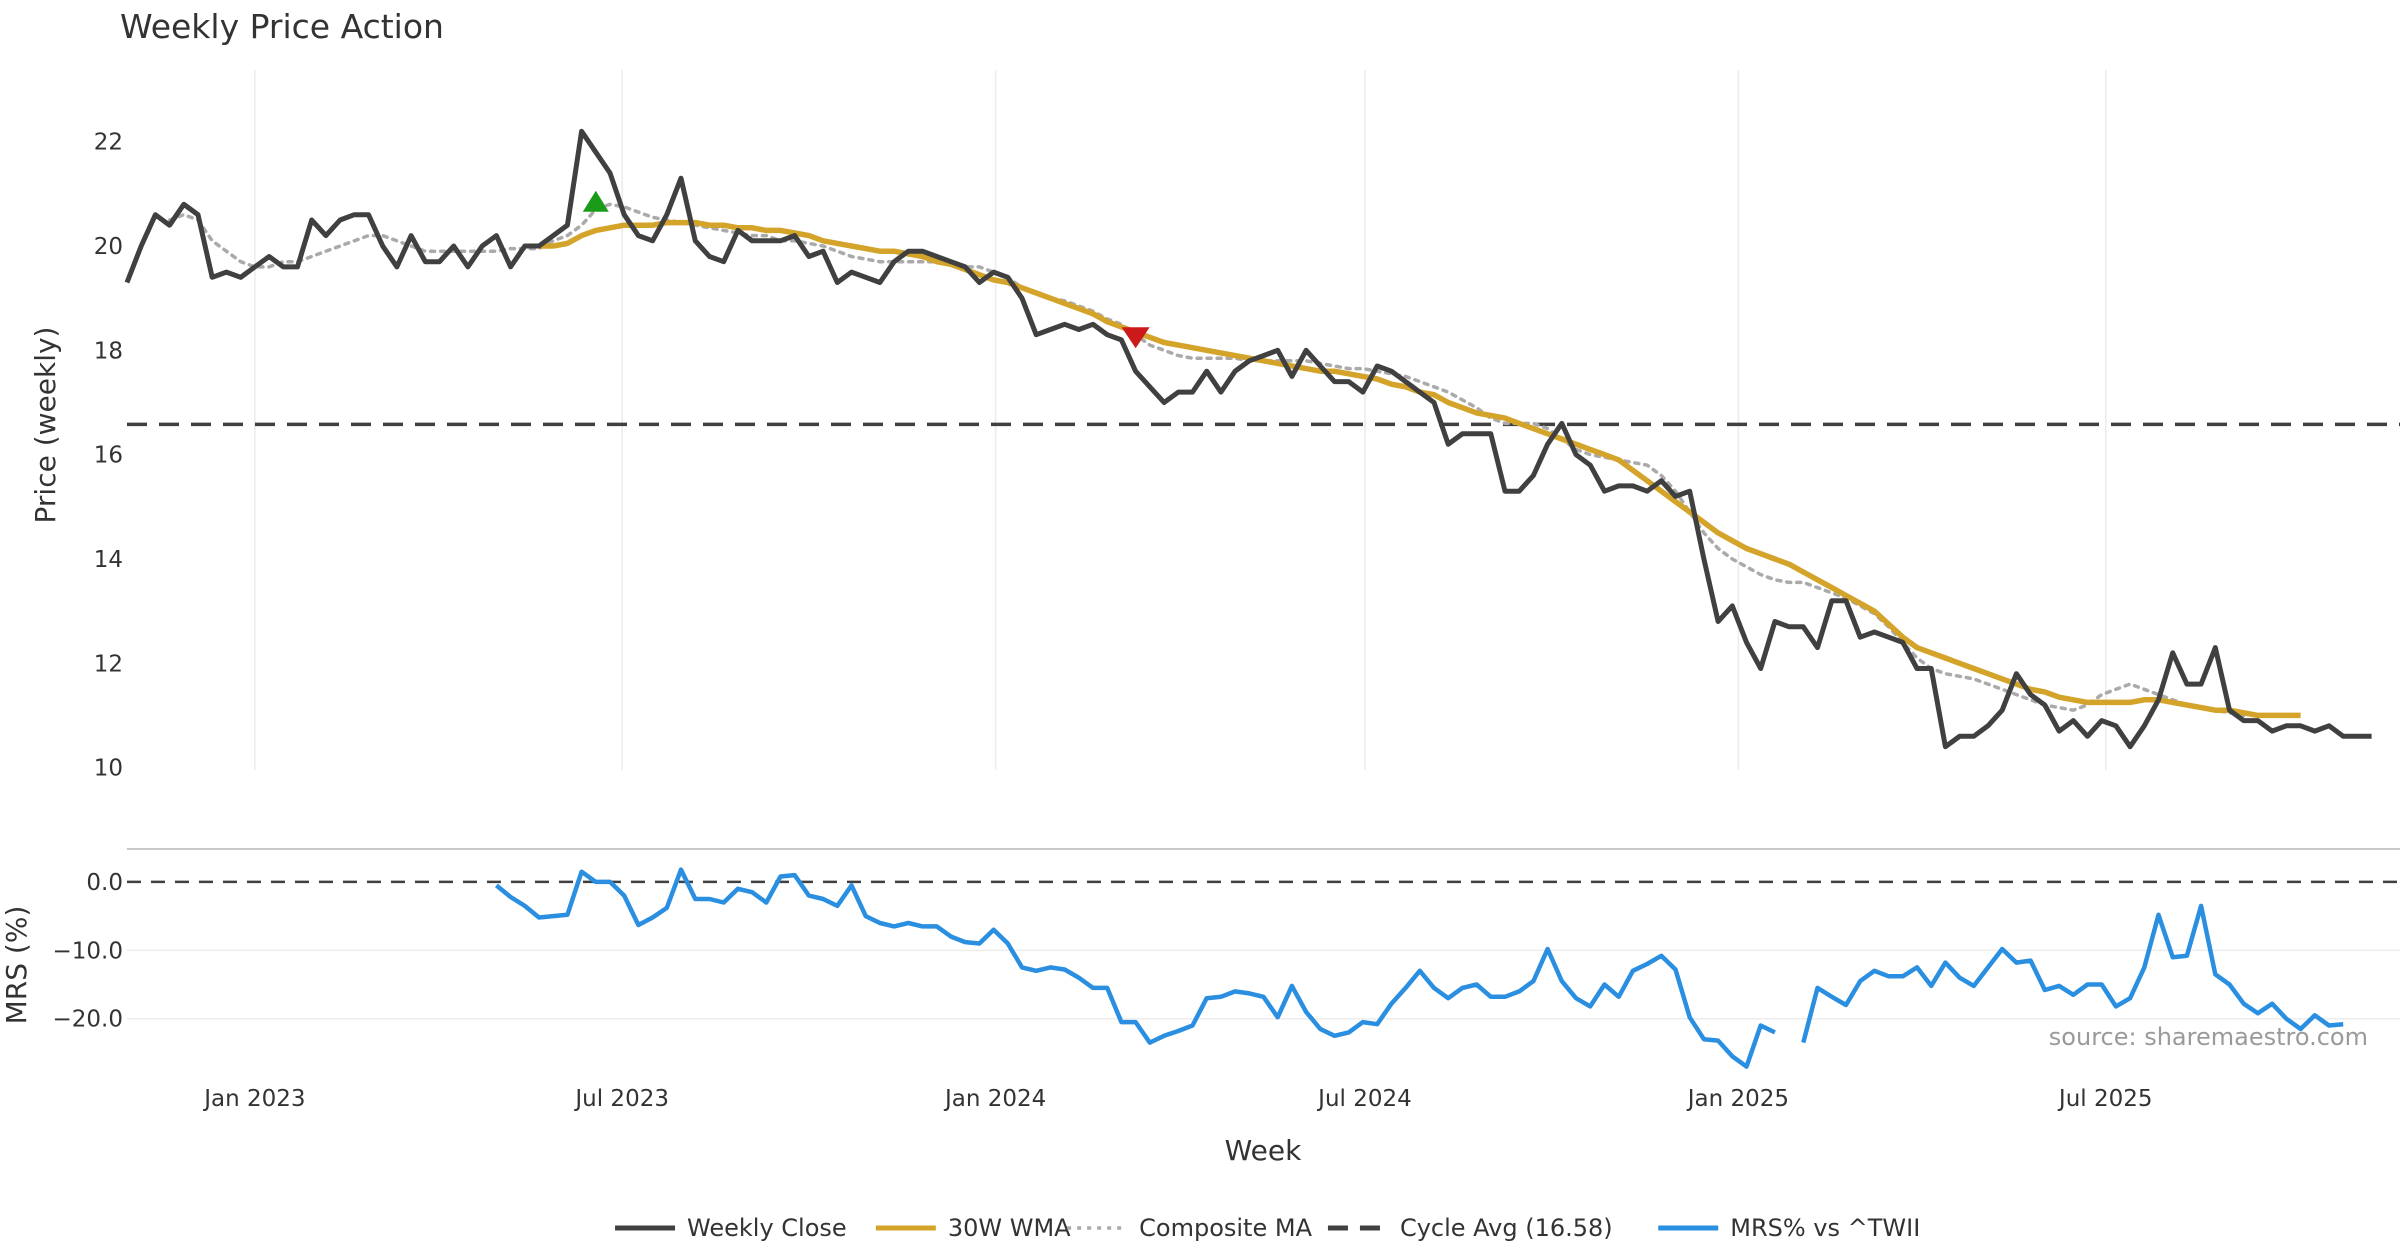 The height and width of the screenshot is (1260, 2400). I want to click on mrs-y-tick-label: 0.0, so click(104, 883).